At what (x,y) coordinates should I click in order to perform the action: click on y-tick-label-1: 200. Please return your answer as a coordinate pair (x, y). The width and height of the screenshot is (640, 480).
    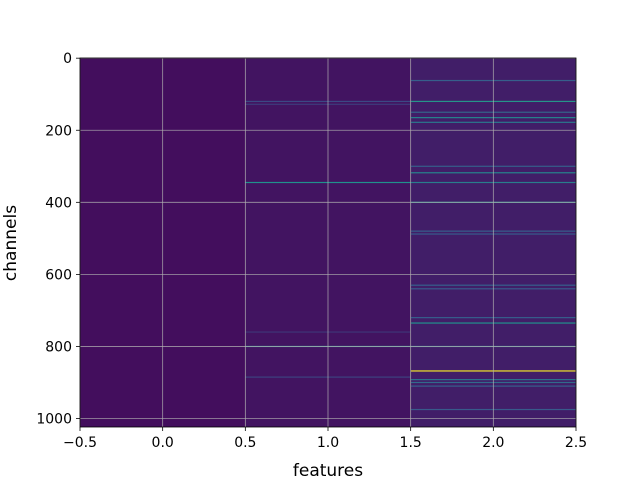
    Looking at the image, I should click on (58, 131).